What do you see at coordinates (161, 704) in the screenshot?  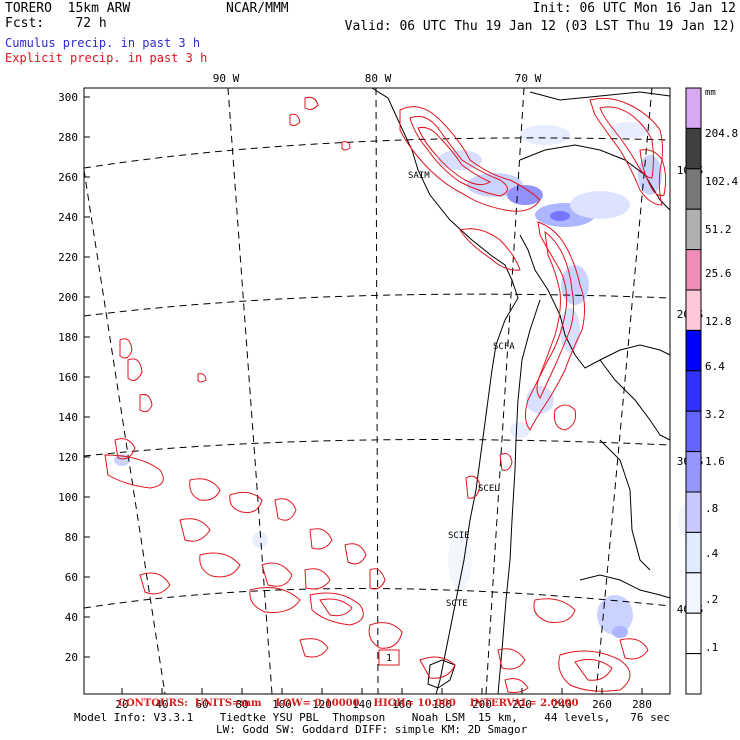 I see `x-tick-40: 40` at bounding box center [161, 704].